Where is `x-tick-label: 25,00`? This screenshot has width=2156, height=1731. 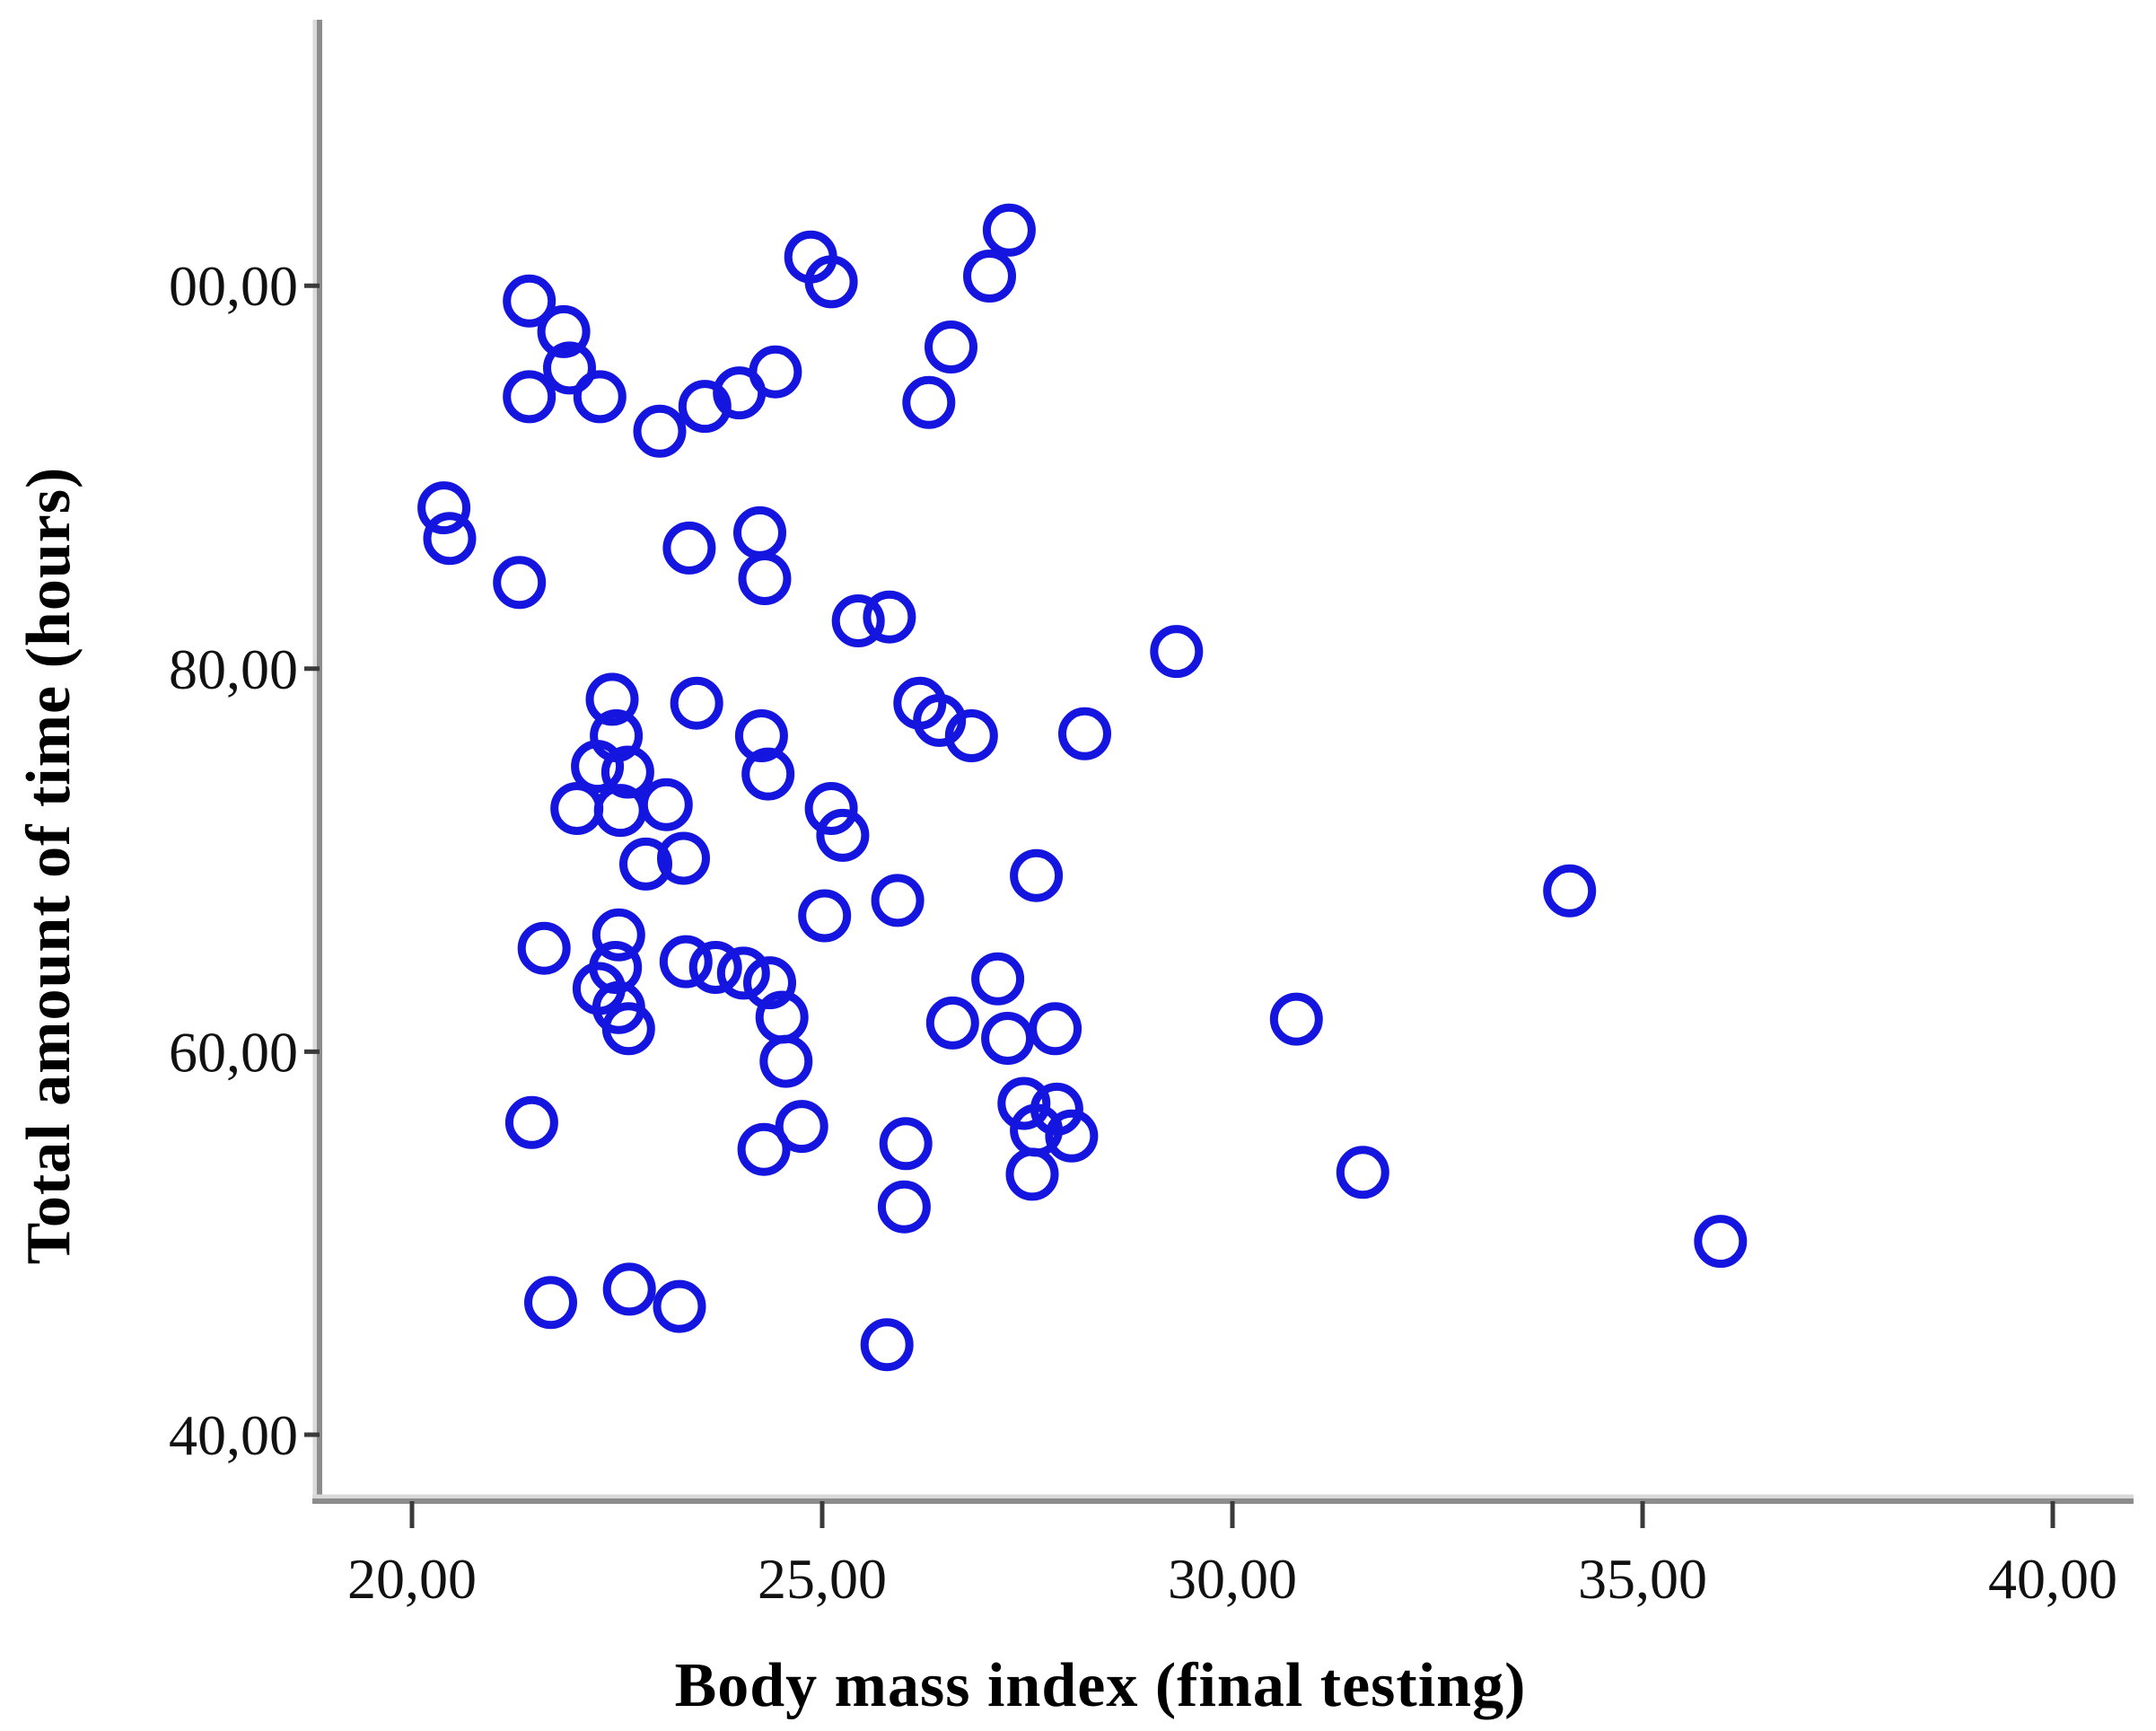 x-tick-label: 25,00 is located at coordinates (822, 1579).